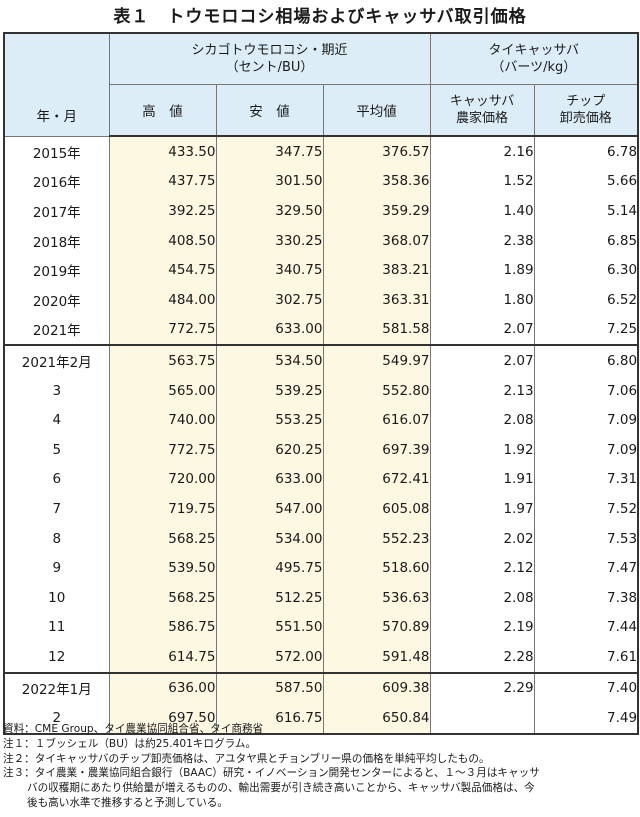 The width and height of the screenshot is (640, 817). What do you see at coordinates (56, 240) in the screenshot?
I see `cell-period: 2018年` at bounding box center [56, 240].